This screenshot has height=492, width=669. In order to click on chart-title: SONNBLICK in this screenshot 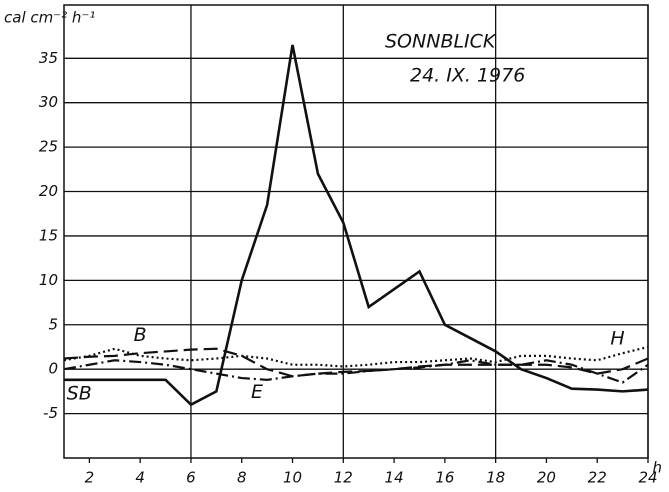, I will do `click(441, 42)`.